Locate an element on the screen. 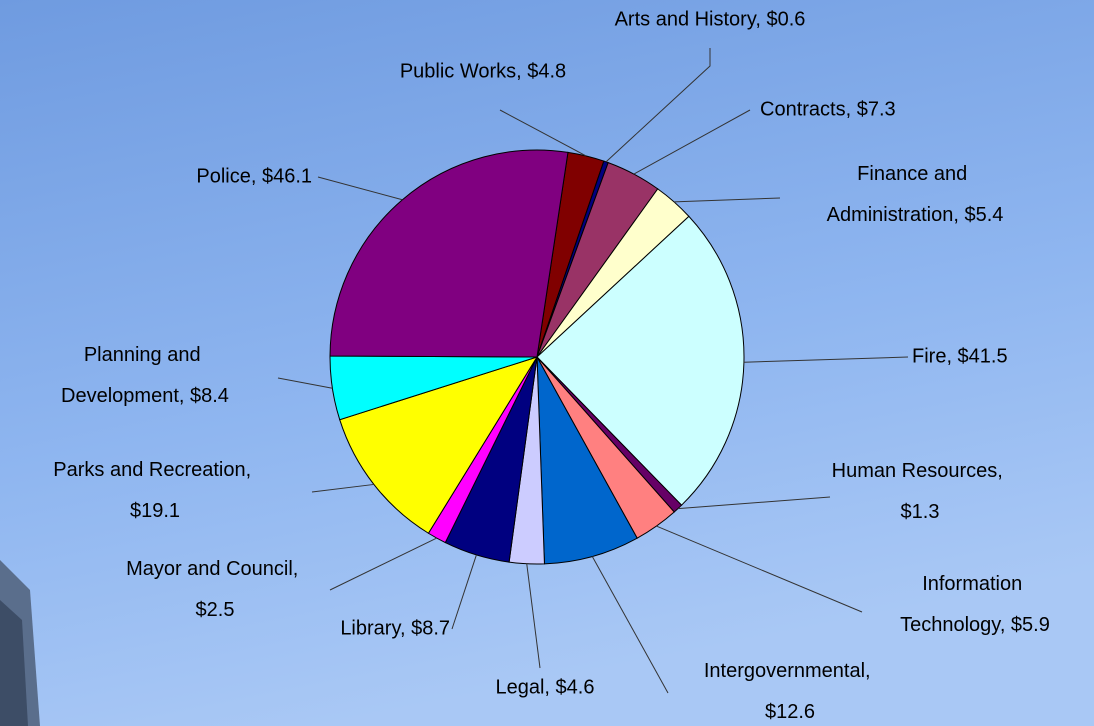 This screenshot has width=1094, height=726. data-label: Human Resources, $1.3 is located at coordinates (920, 491).